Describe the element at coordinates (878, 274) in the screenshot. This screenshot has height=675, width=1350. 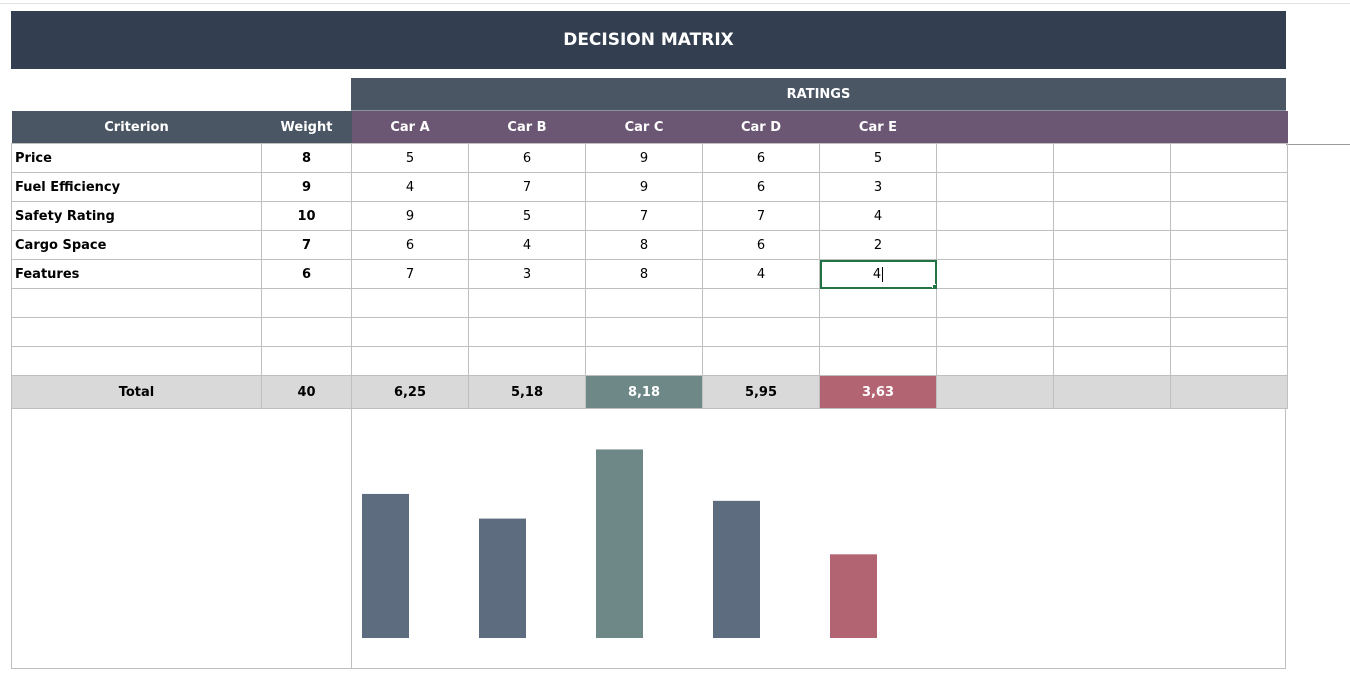
I see `active-cell: 4` at that location.